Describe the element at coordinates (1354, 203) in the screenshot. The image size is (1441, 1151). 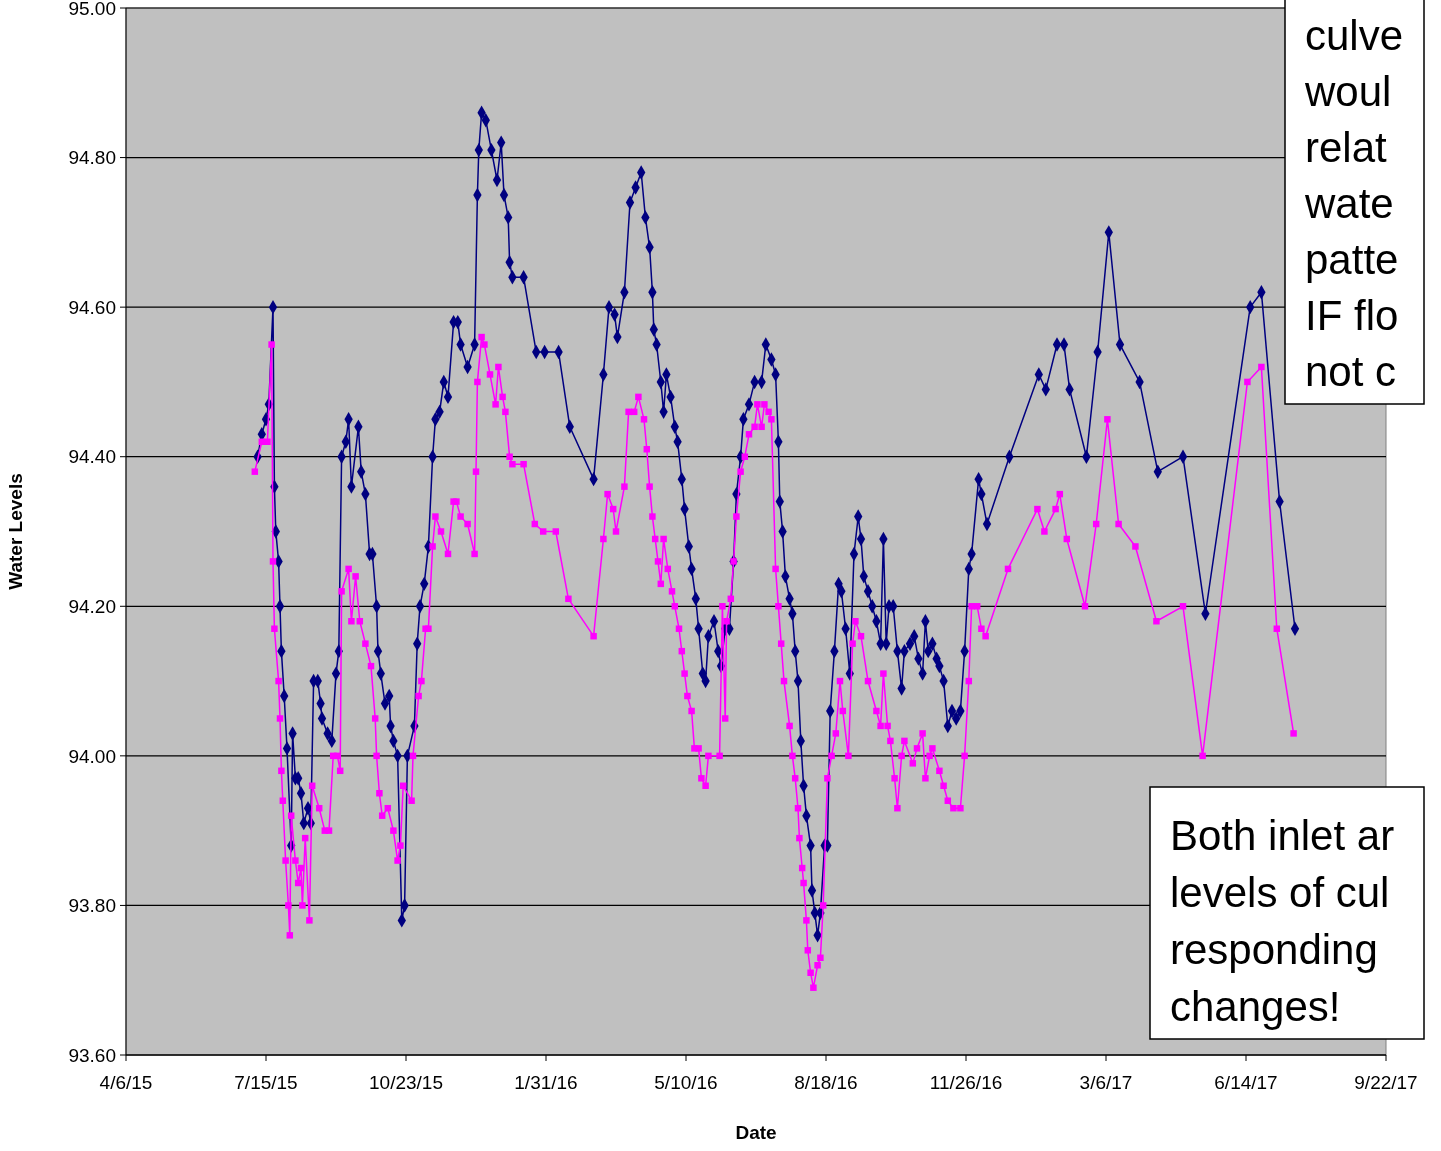
I see `annotation: culve woul relat wate patte IF flo not c` at that location.